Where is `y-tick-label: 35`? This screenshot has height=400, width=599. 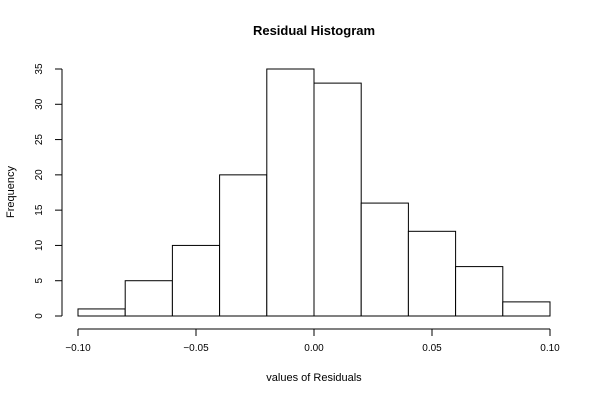 y-tick-label: 35 is located at coordinates (39, 69).